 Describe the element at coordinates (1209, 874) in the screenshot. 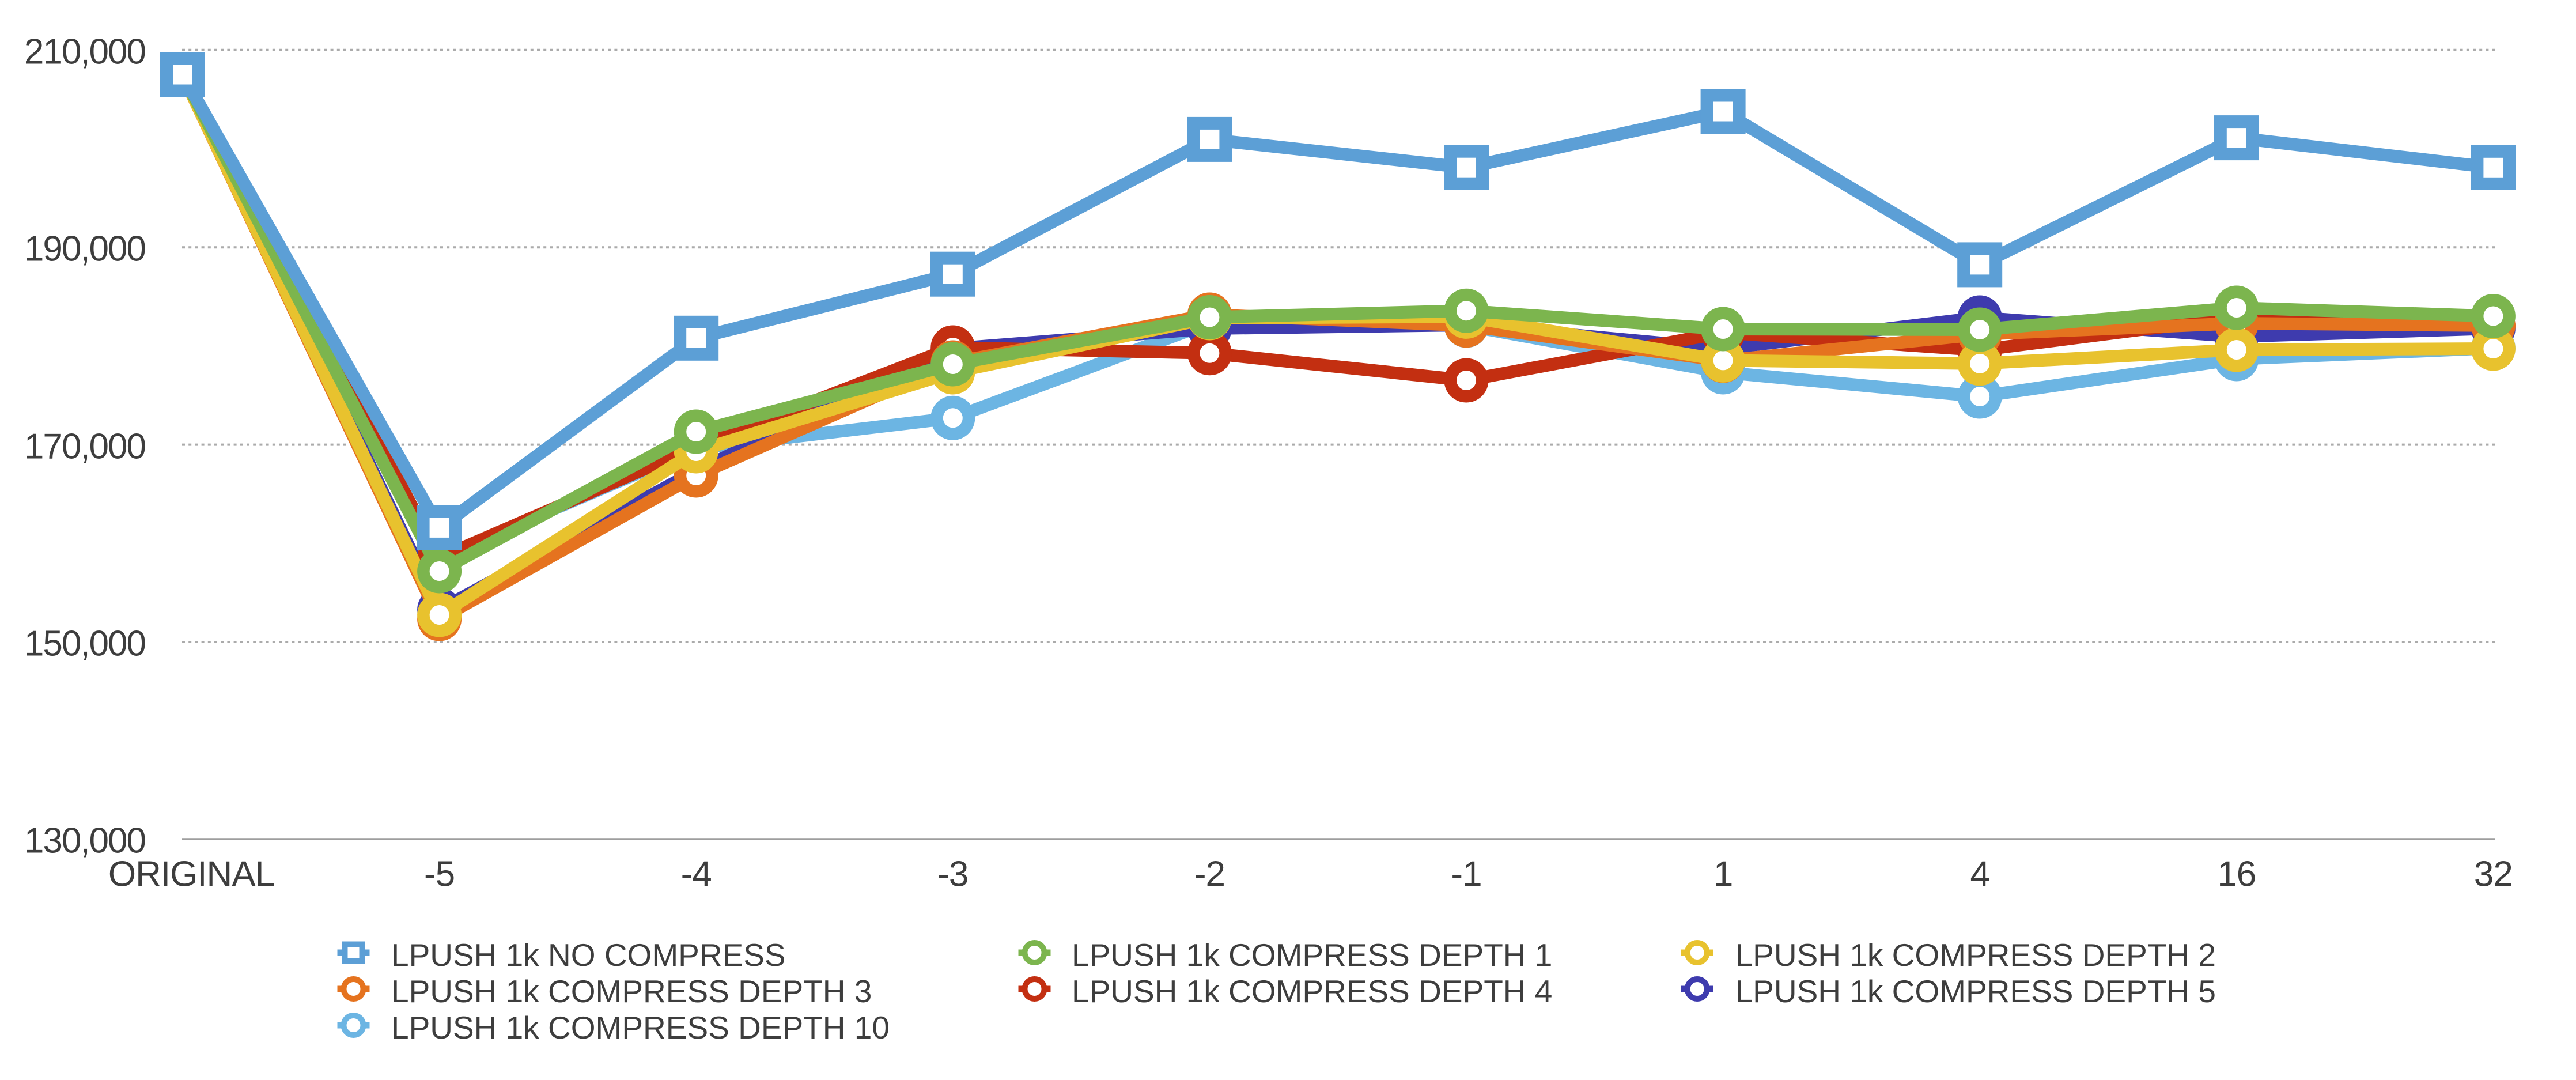

I see `svg-text: -2` at that location.